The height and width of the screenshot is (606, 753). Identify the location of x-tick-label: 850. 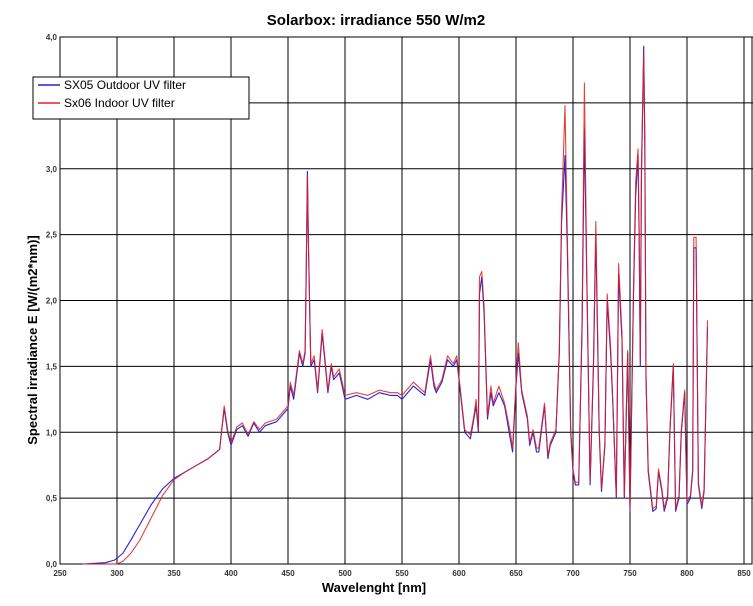
(744, 573).